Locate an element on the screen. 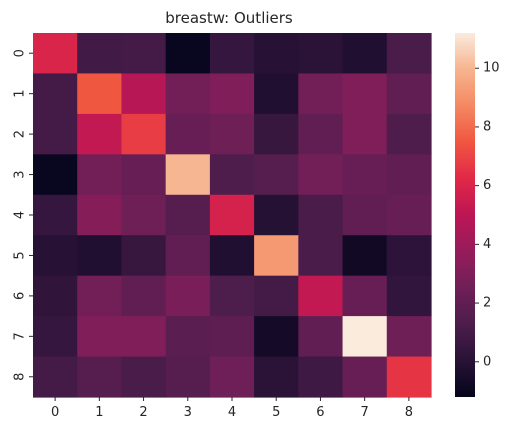 The image size is (511, 435). x-tick-label: 5 is located at coordinates (276, 412).